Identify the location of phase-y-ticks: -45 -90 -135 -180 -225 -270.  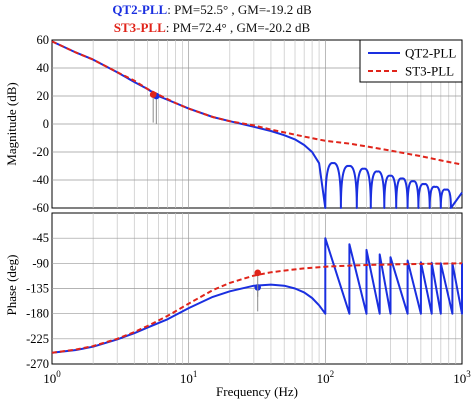
(37, 301).